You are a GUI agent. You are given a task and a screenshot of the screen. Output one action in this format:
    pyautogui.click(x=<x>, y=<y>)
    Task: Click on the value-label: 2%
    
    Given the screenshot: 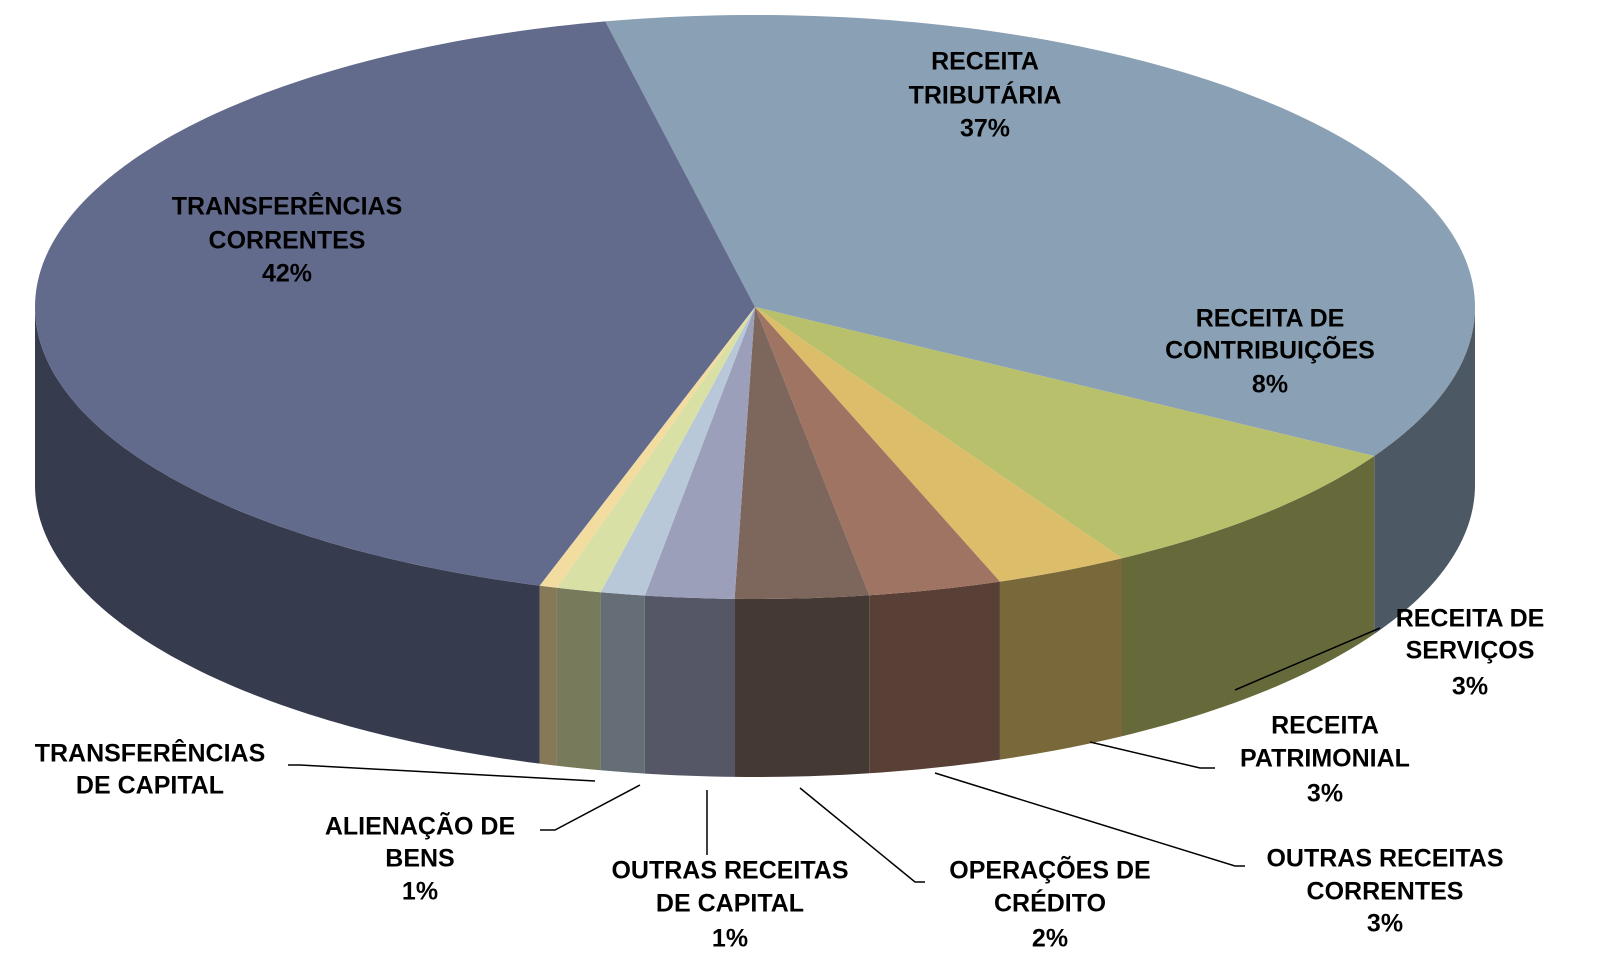 What is the action you would take?
    pyautogui.click(x=1050, y=939)
    